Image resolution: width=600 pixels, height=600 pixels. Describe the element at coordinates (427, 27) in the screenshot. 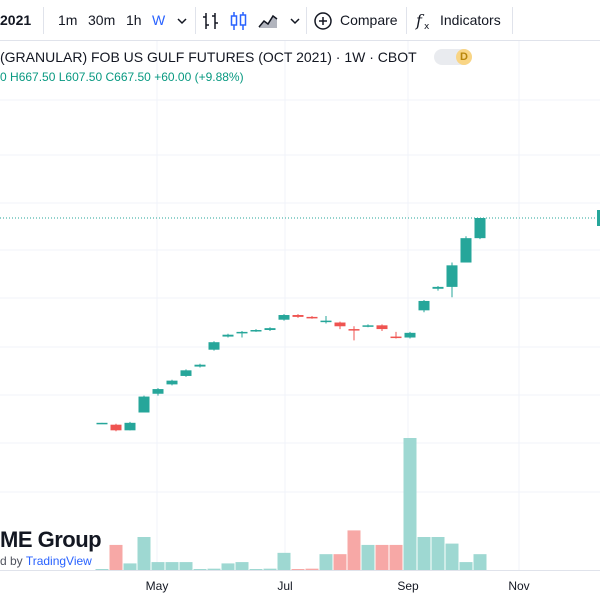

I see `svg-text: x` at that location.